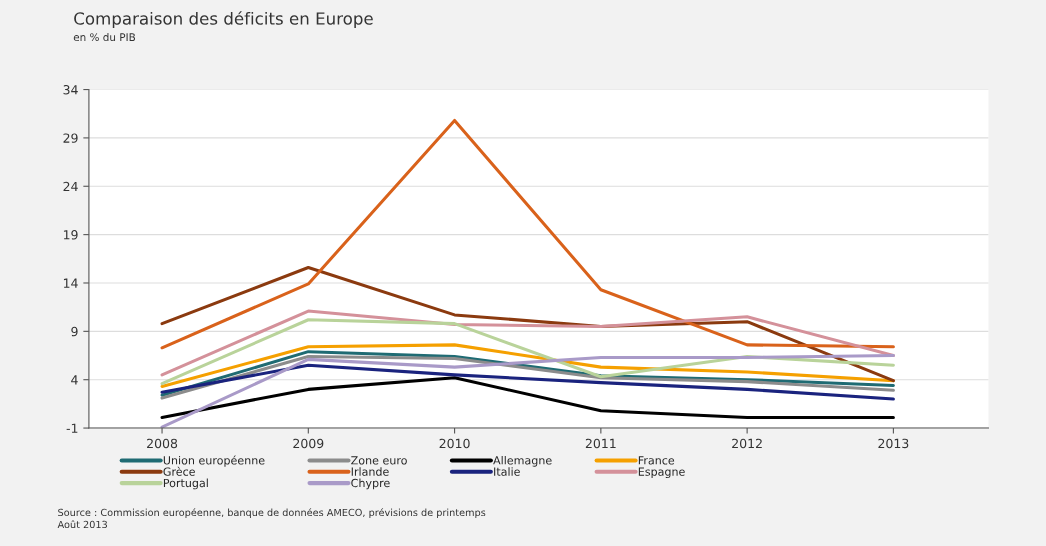 This screenshot has height=546, width=1046. Describe the element at coordinates (185, 484) in the screenshot. I see `legend-label: Portugal` at that location.